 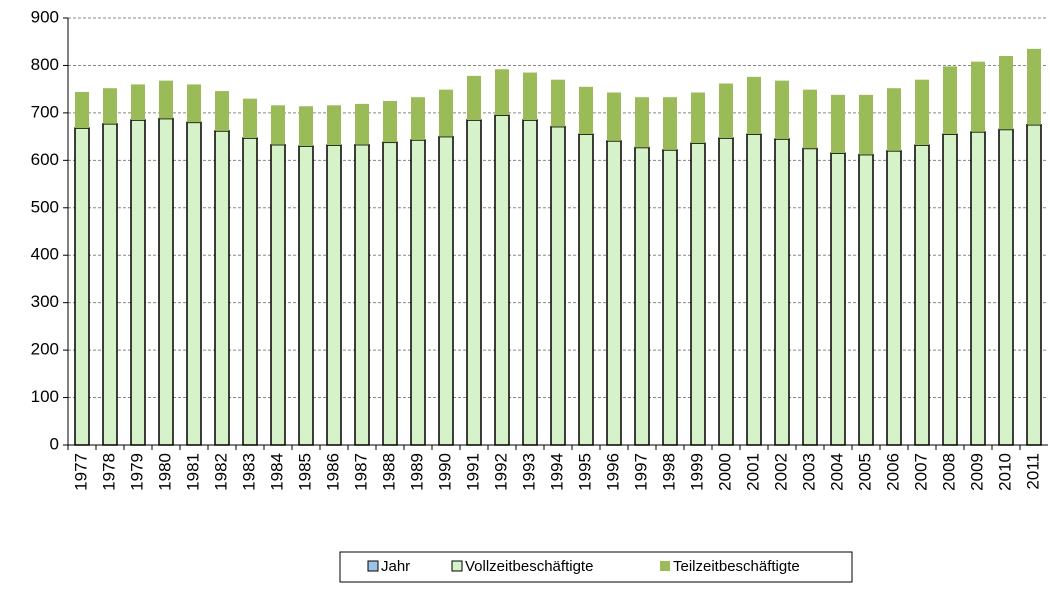 What do you see at coordinates (444, 472) in the screenshot?
I see `x-tick-label: 1990` at bounding box center [444, 472].